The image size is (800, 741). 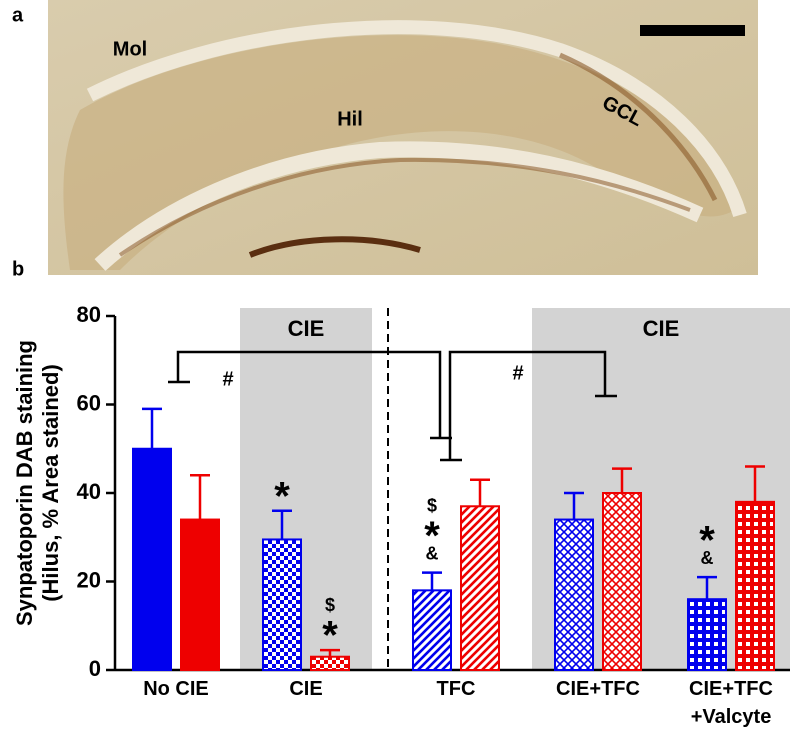 I want to click on gcl-edge, so click(x=638, y=127).